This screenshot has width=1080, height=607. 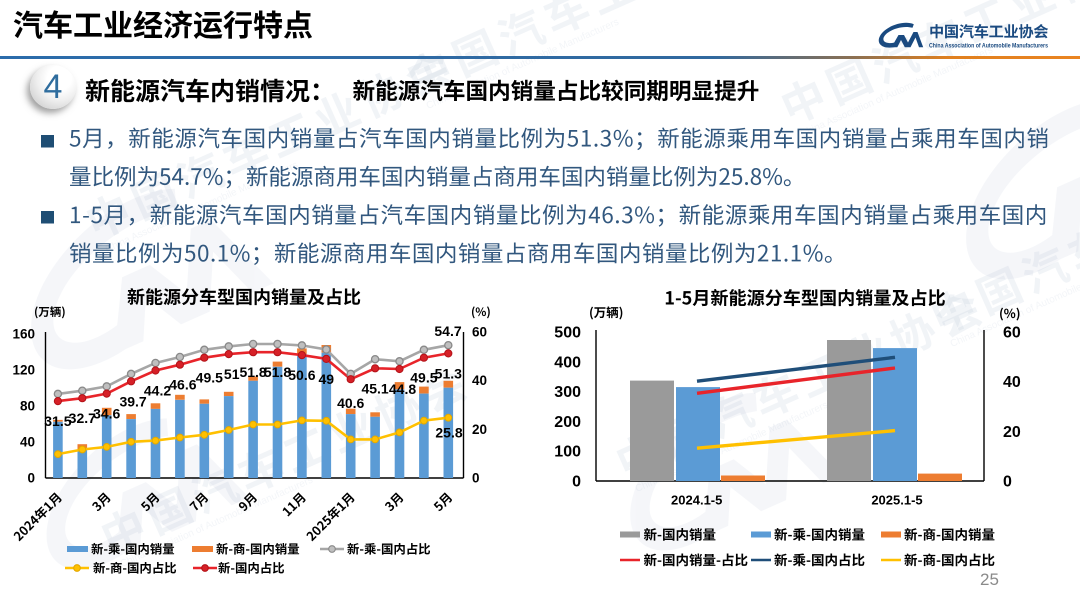 What do you see at coordinates (132, 401) in the screenshot?
I see `svg-text: 39.7` at bounding box center [132, 401].